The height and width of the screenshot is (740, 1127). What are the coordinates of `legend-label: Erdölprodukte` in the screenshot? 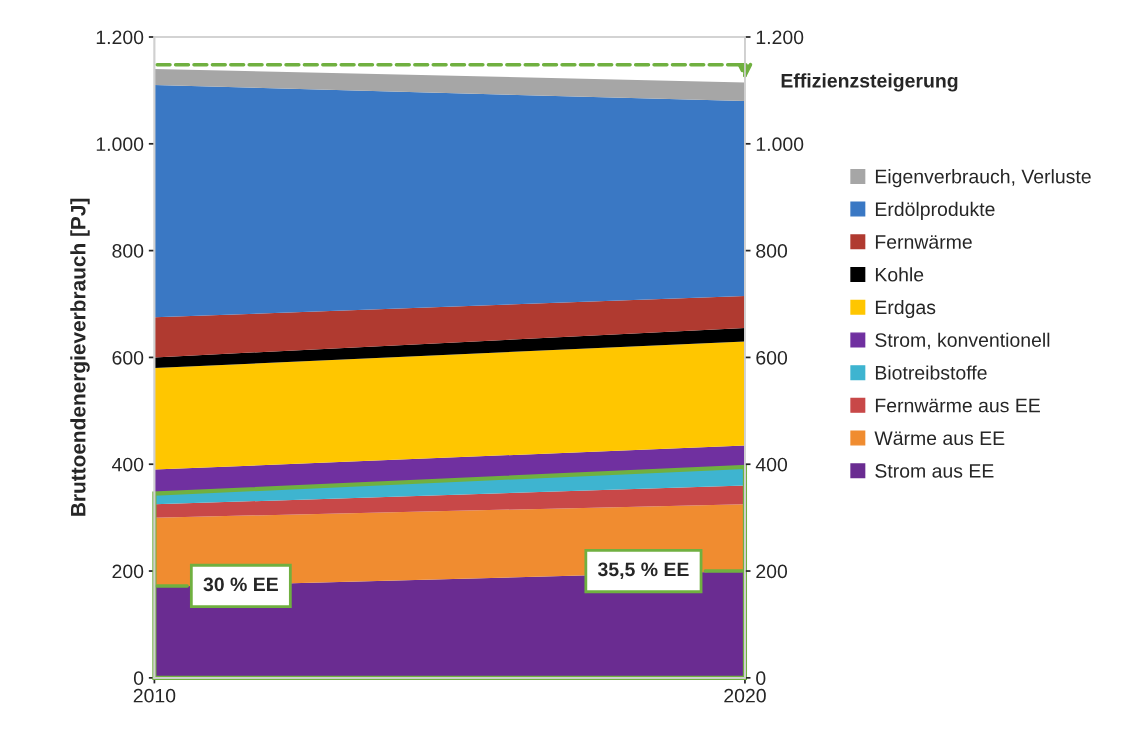 It's located at (935, 210).